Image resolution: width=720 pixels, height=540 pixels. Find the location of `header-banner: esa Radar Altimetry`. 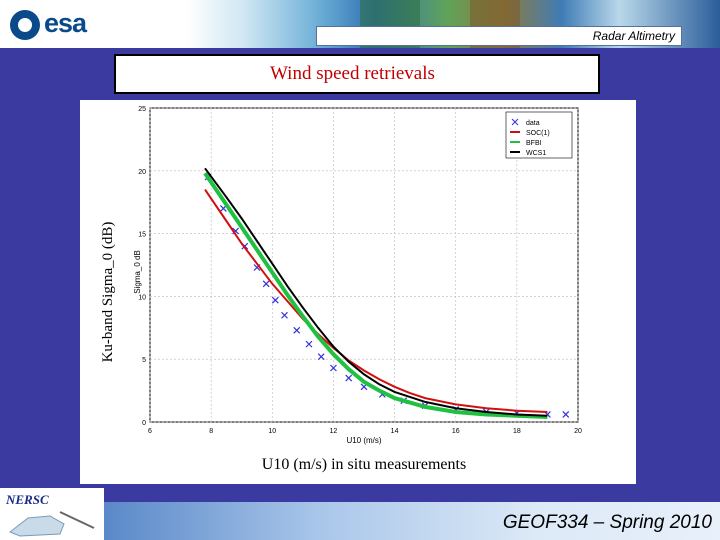

header-banner: esa Radar Altimetry is located at coordinates (360, 24).